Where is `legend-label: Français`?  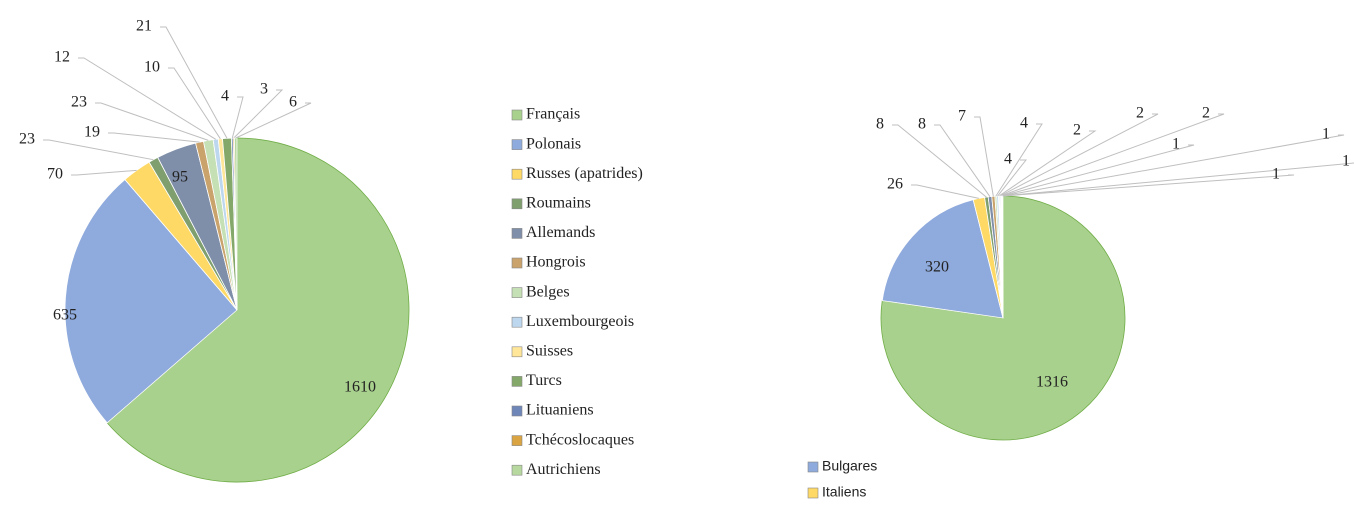
legend-label: Français is located at coordinates (553, 114).